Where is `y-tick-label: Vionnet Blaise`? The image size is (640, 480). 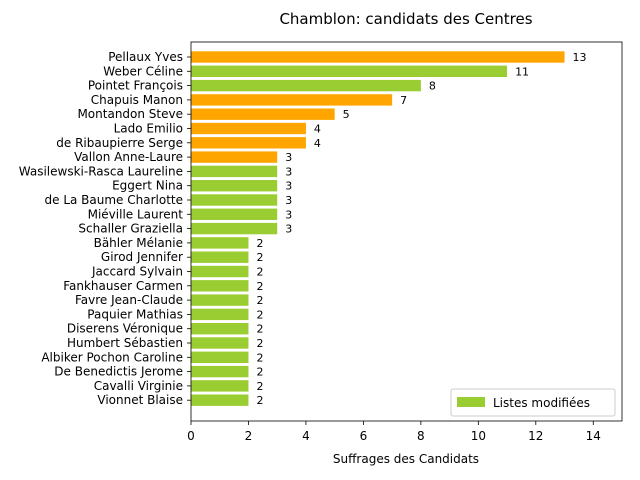
y-tick-label: Vionnet Blaise is located at coordinates (140, 400).